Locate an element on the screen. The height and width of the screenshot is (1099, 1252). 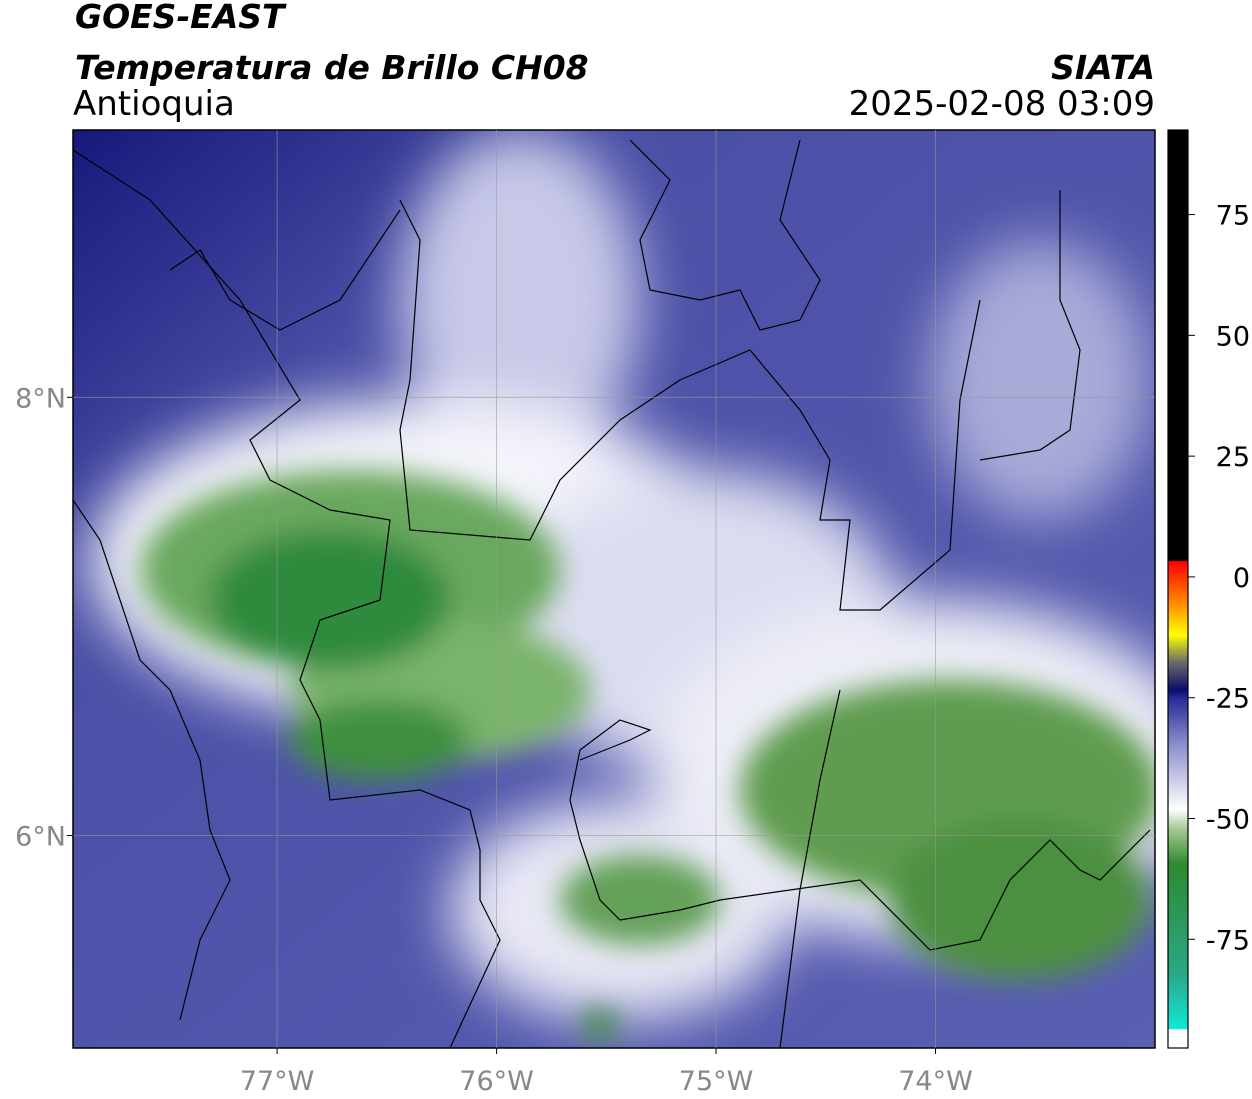
datetime: 2025-02-08 03:09 is located at coordinates (1002, 104).